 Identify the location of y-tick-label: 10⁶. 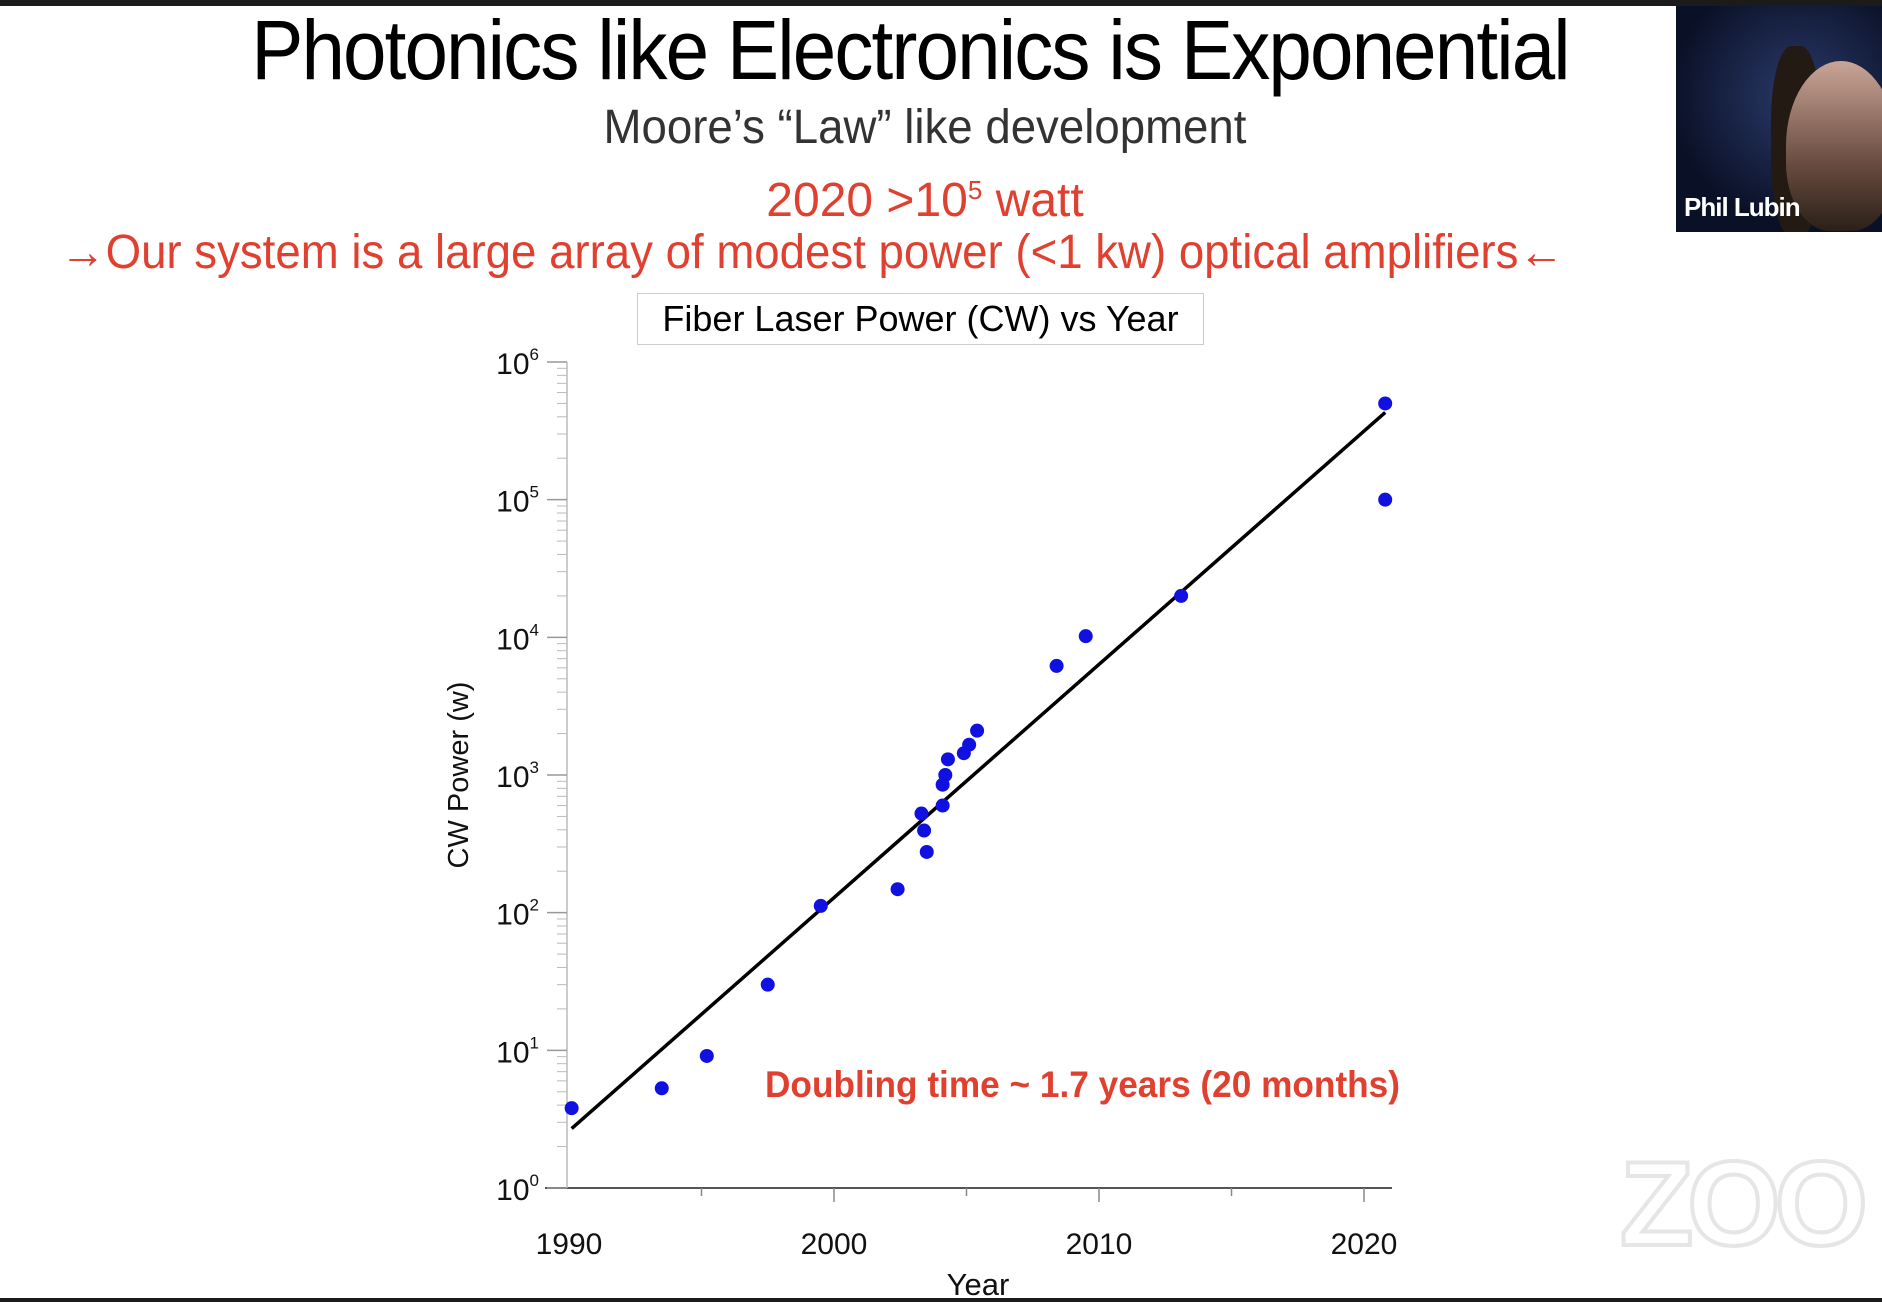
(517, 363).